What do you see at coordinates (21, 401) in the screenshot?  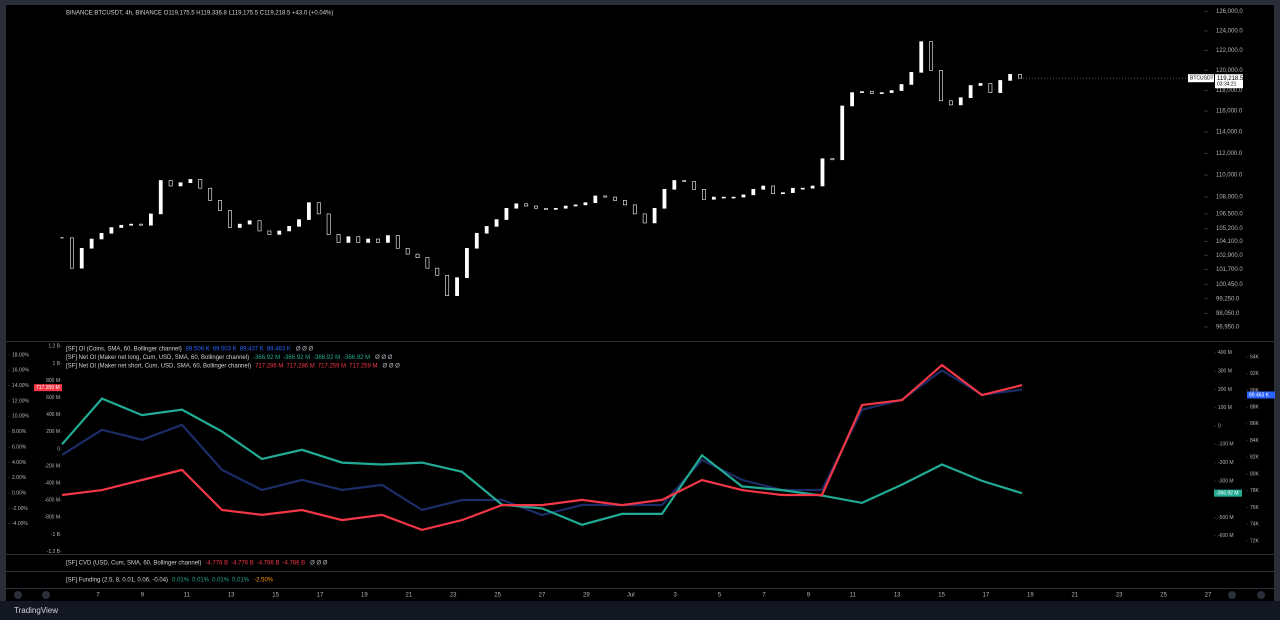 I see `y-tick-label: 12.00%` at bounding box center [21, 401].